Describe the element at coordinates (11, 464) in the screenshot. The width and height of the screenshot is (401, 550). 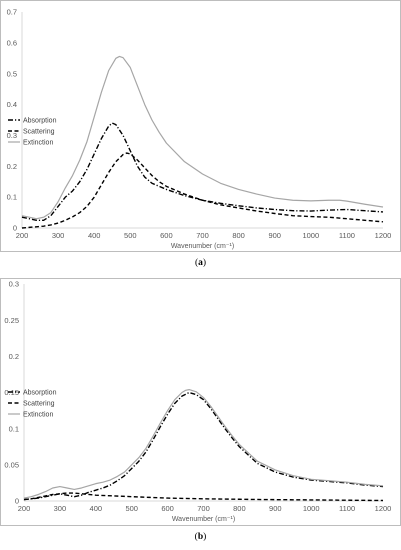
I see `chartb-y-tick-label: 0.05` at that location.